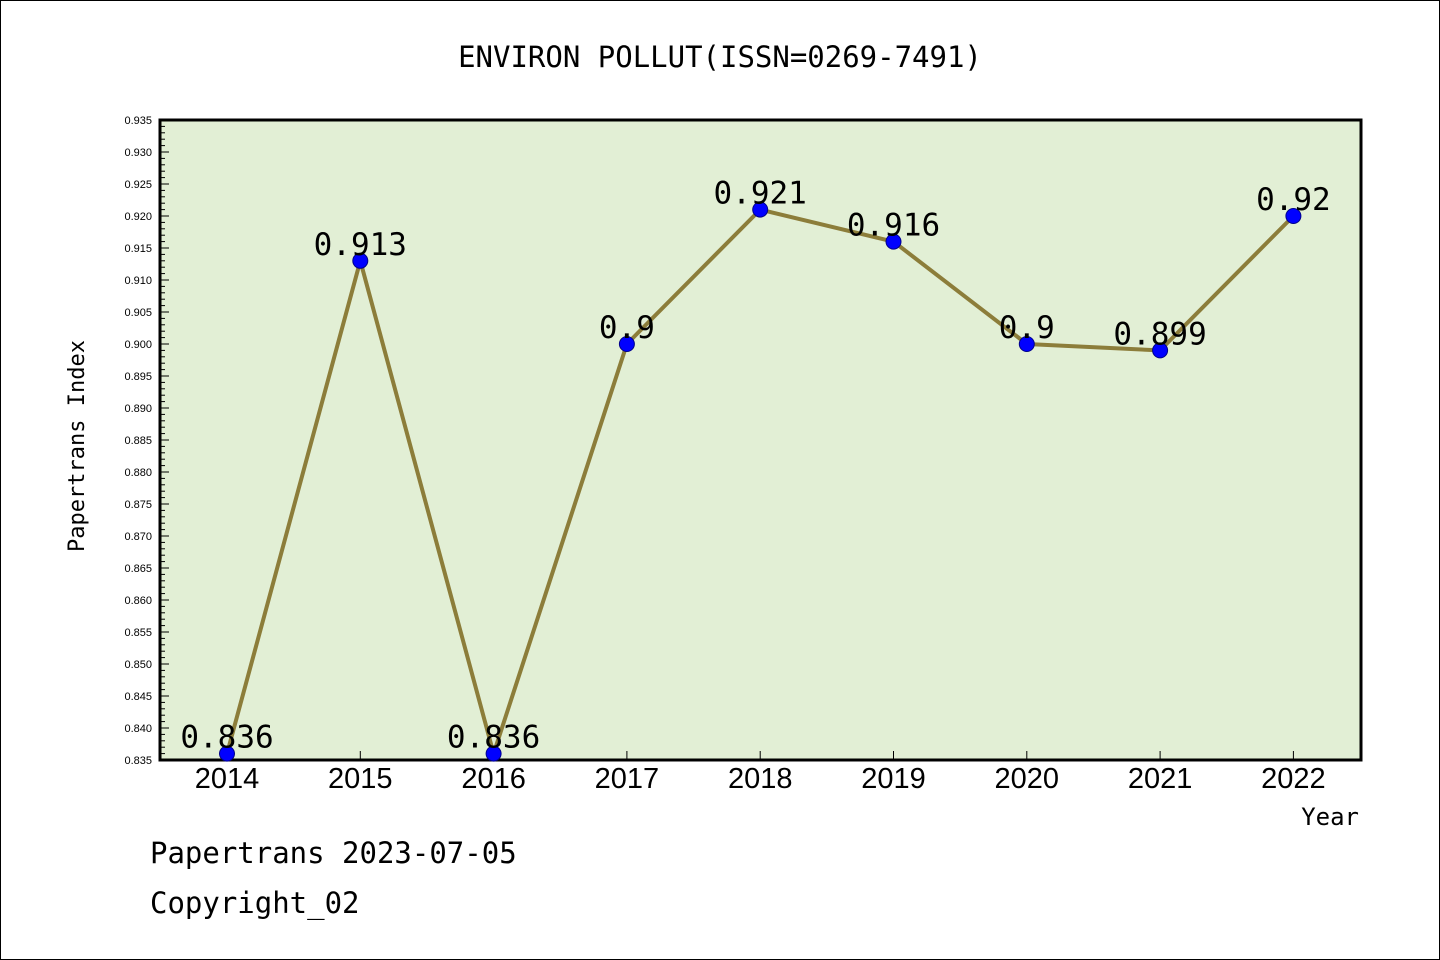 The height and width of the screenshot is (960, 1440). I want to click on y-tick-label: 0.915, so click(138, 249).